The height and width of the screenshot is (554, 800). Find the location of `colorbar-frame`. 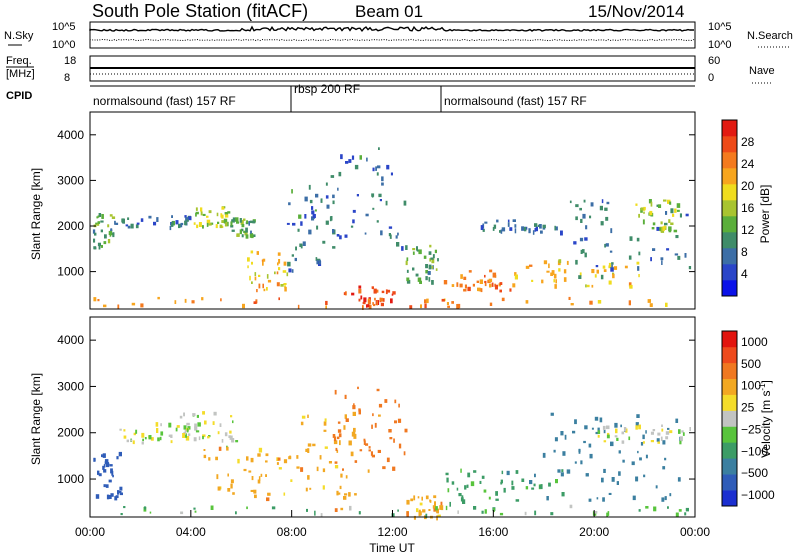

colorbar-frame is located at coordinates (729, 208).